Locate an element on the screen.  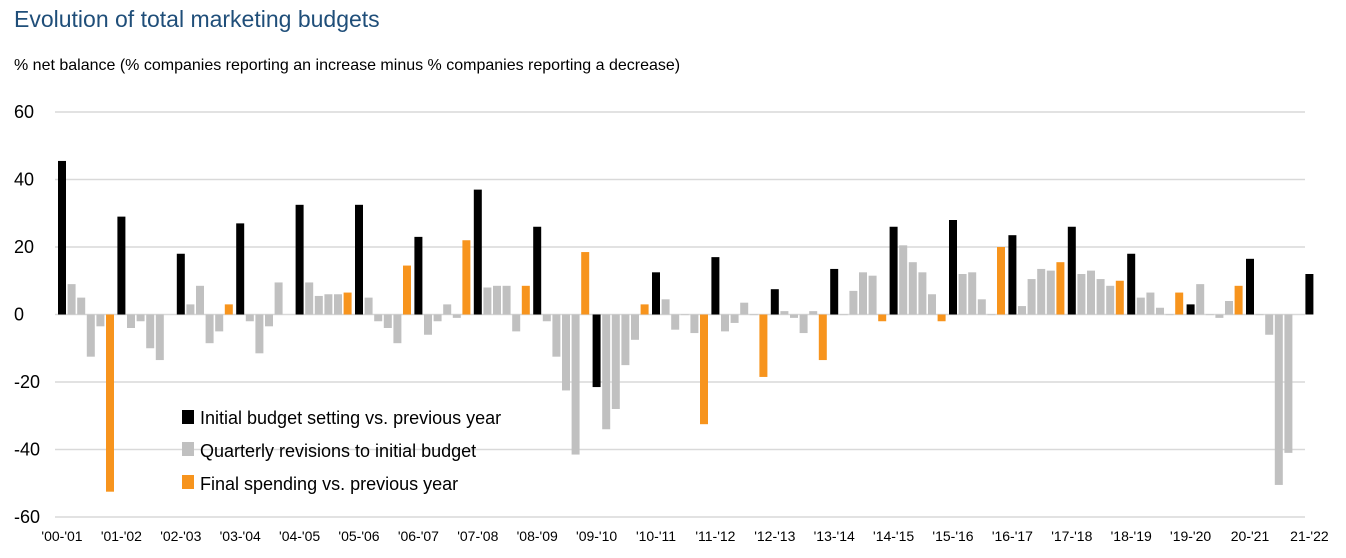
legend-swatch-quarterly is located at coordinates (188, 449).